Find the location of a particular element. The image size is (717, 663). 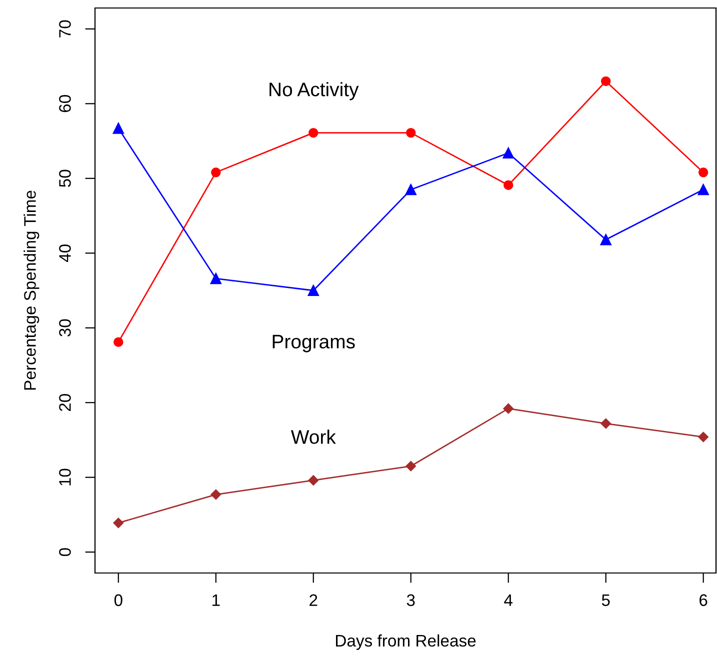

y-tick-label: 10 is located at coordinates (65, 477).